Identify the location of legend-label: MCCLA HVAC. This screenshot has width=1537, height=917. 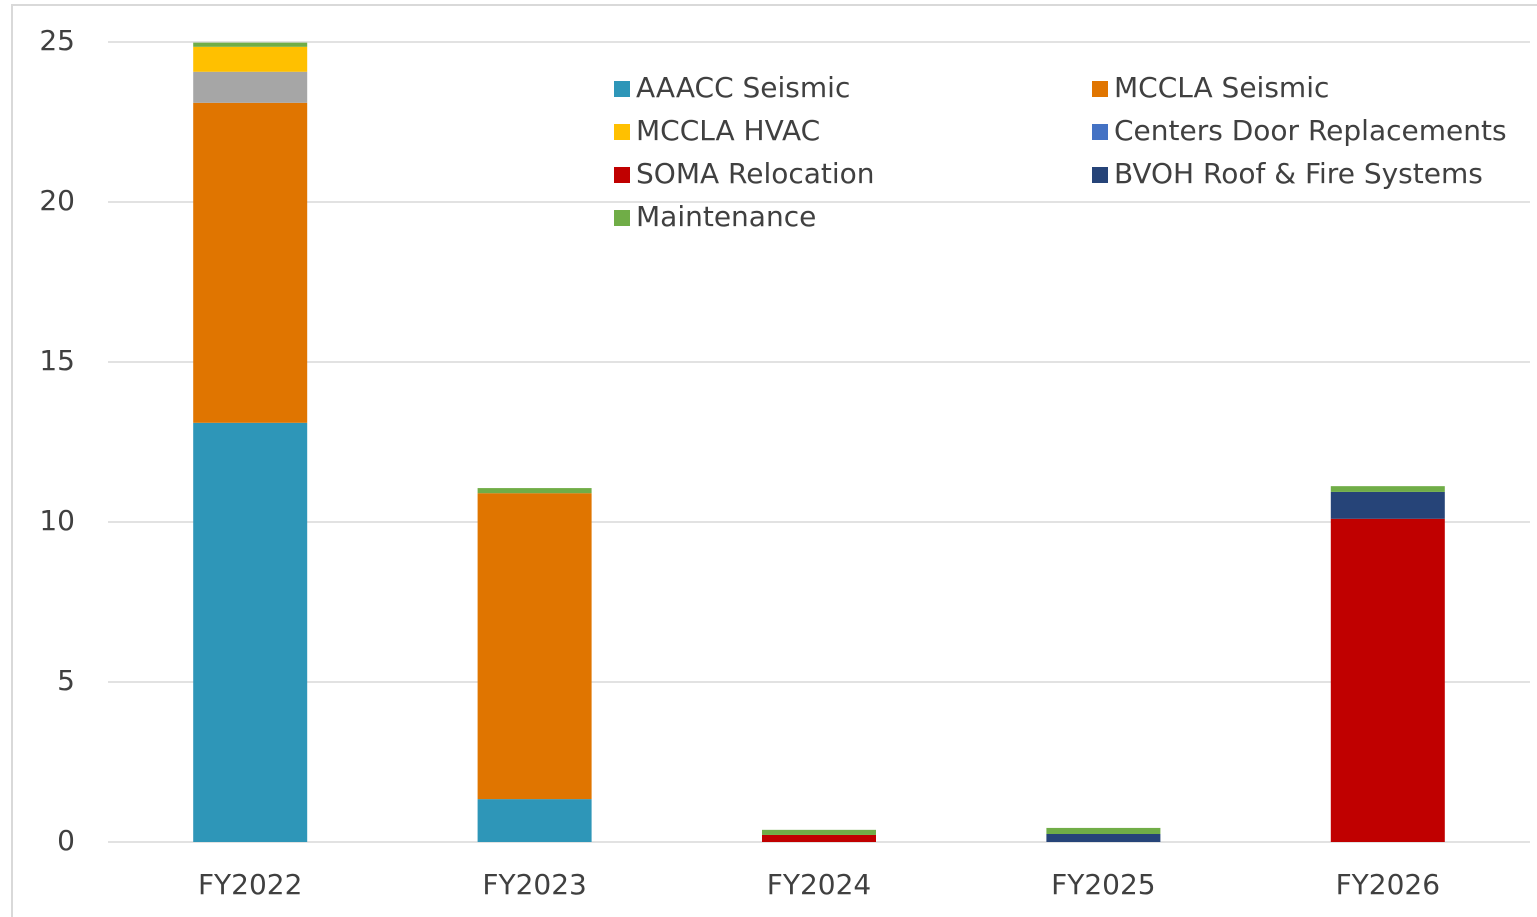
(728, 130).